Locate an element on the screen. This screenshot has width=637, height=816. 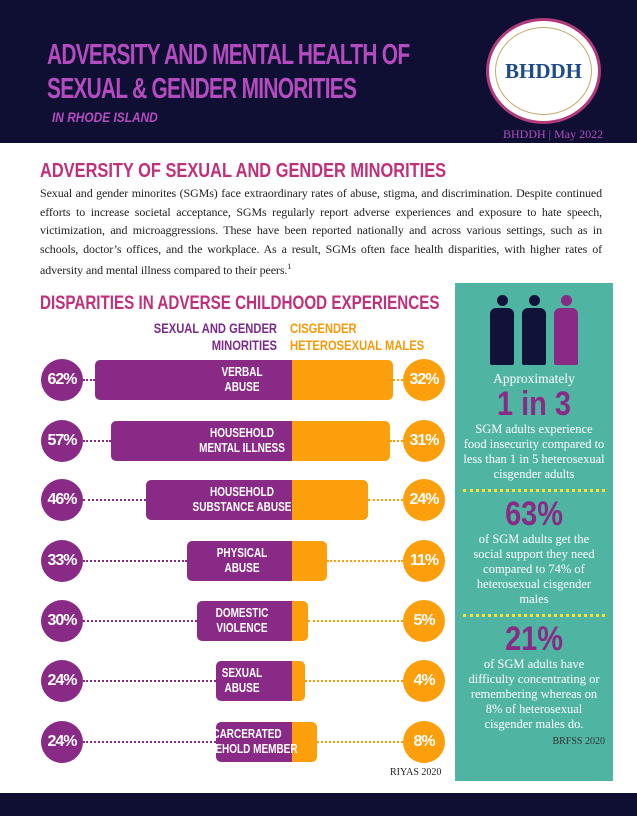
stat1-intro: Approximately is located at coordinates (534, 378).